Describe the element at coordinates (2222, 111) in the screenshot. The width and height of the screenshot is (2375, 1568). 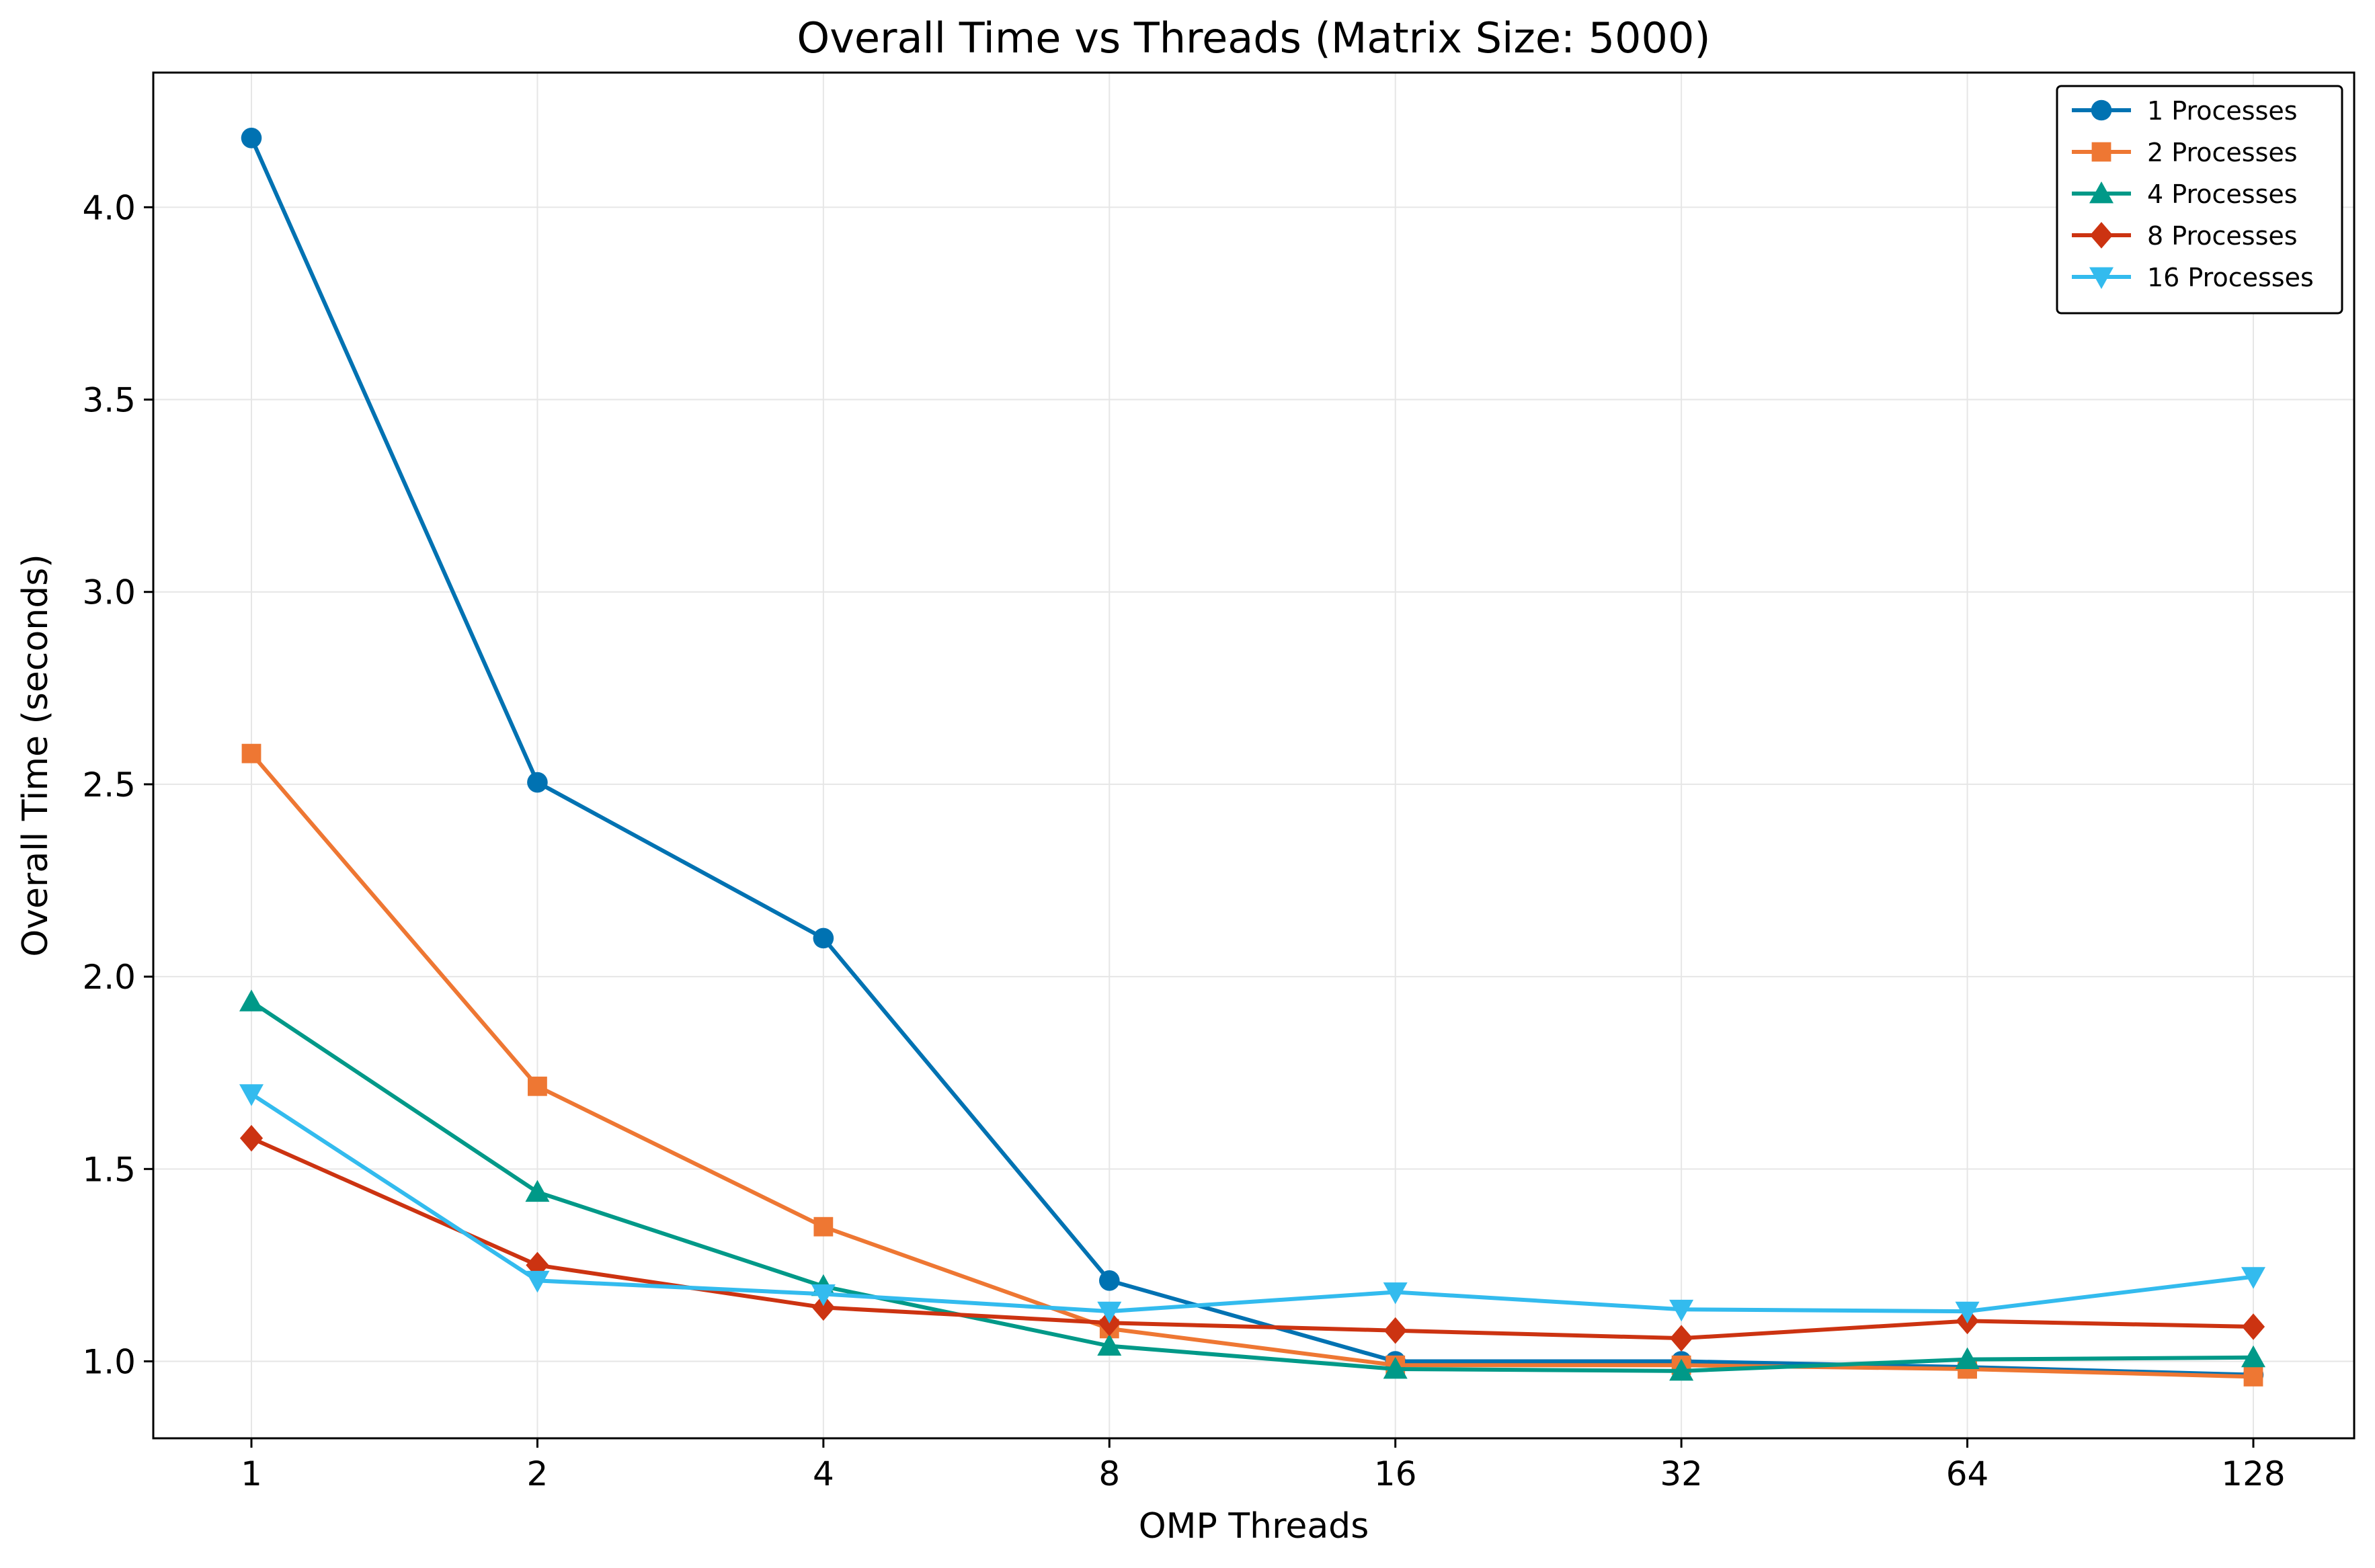
I see `legend-label: 1 Processes` at that location.